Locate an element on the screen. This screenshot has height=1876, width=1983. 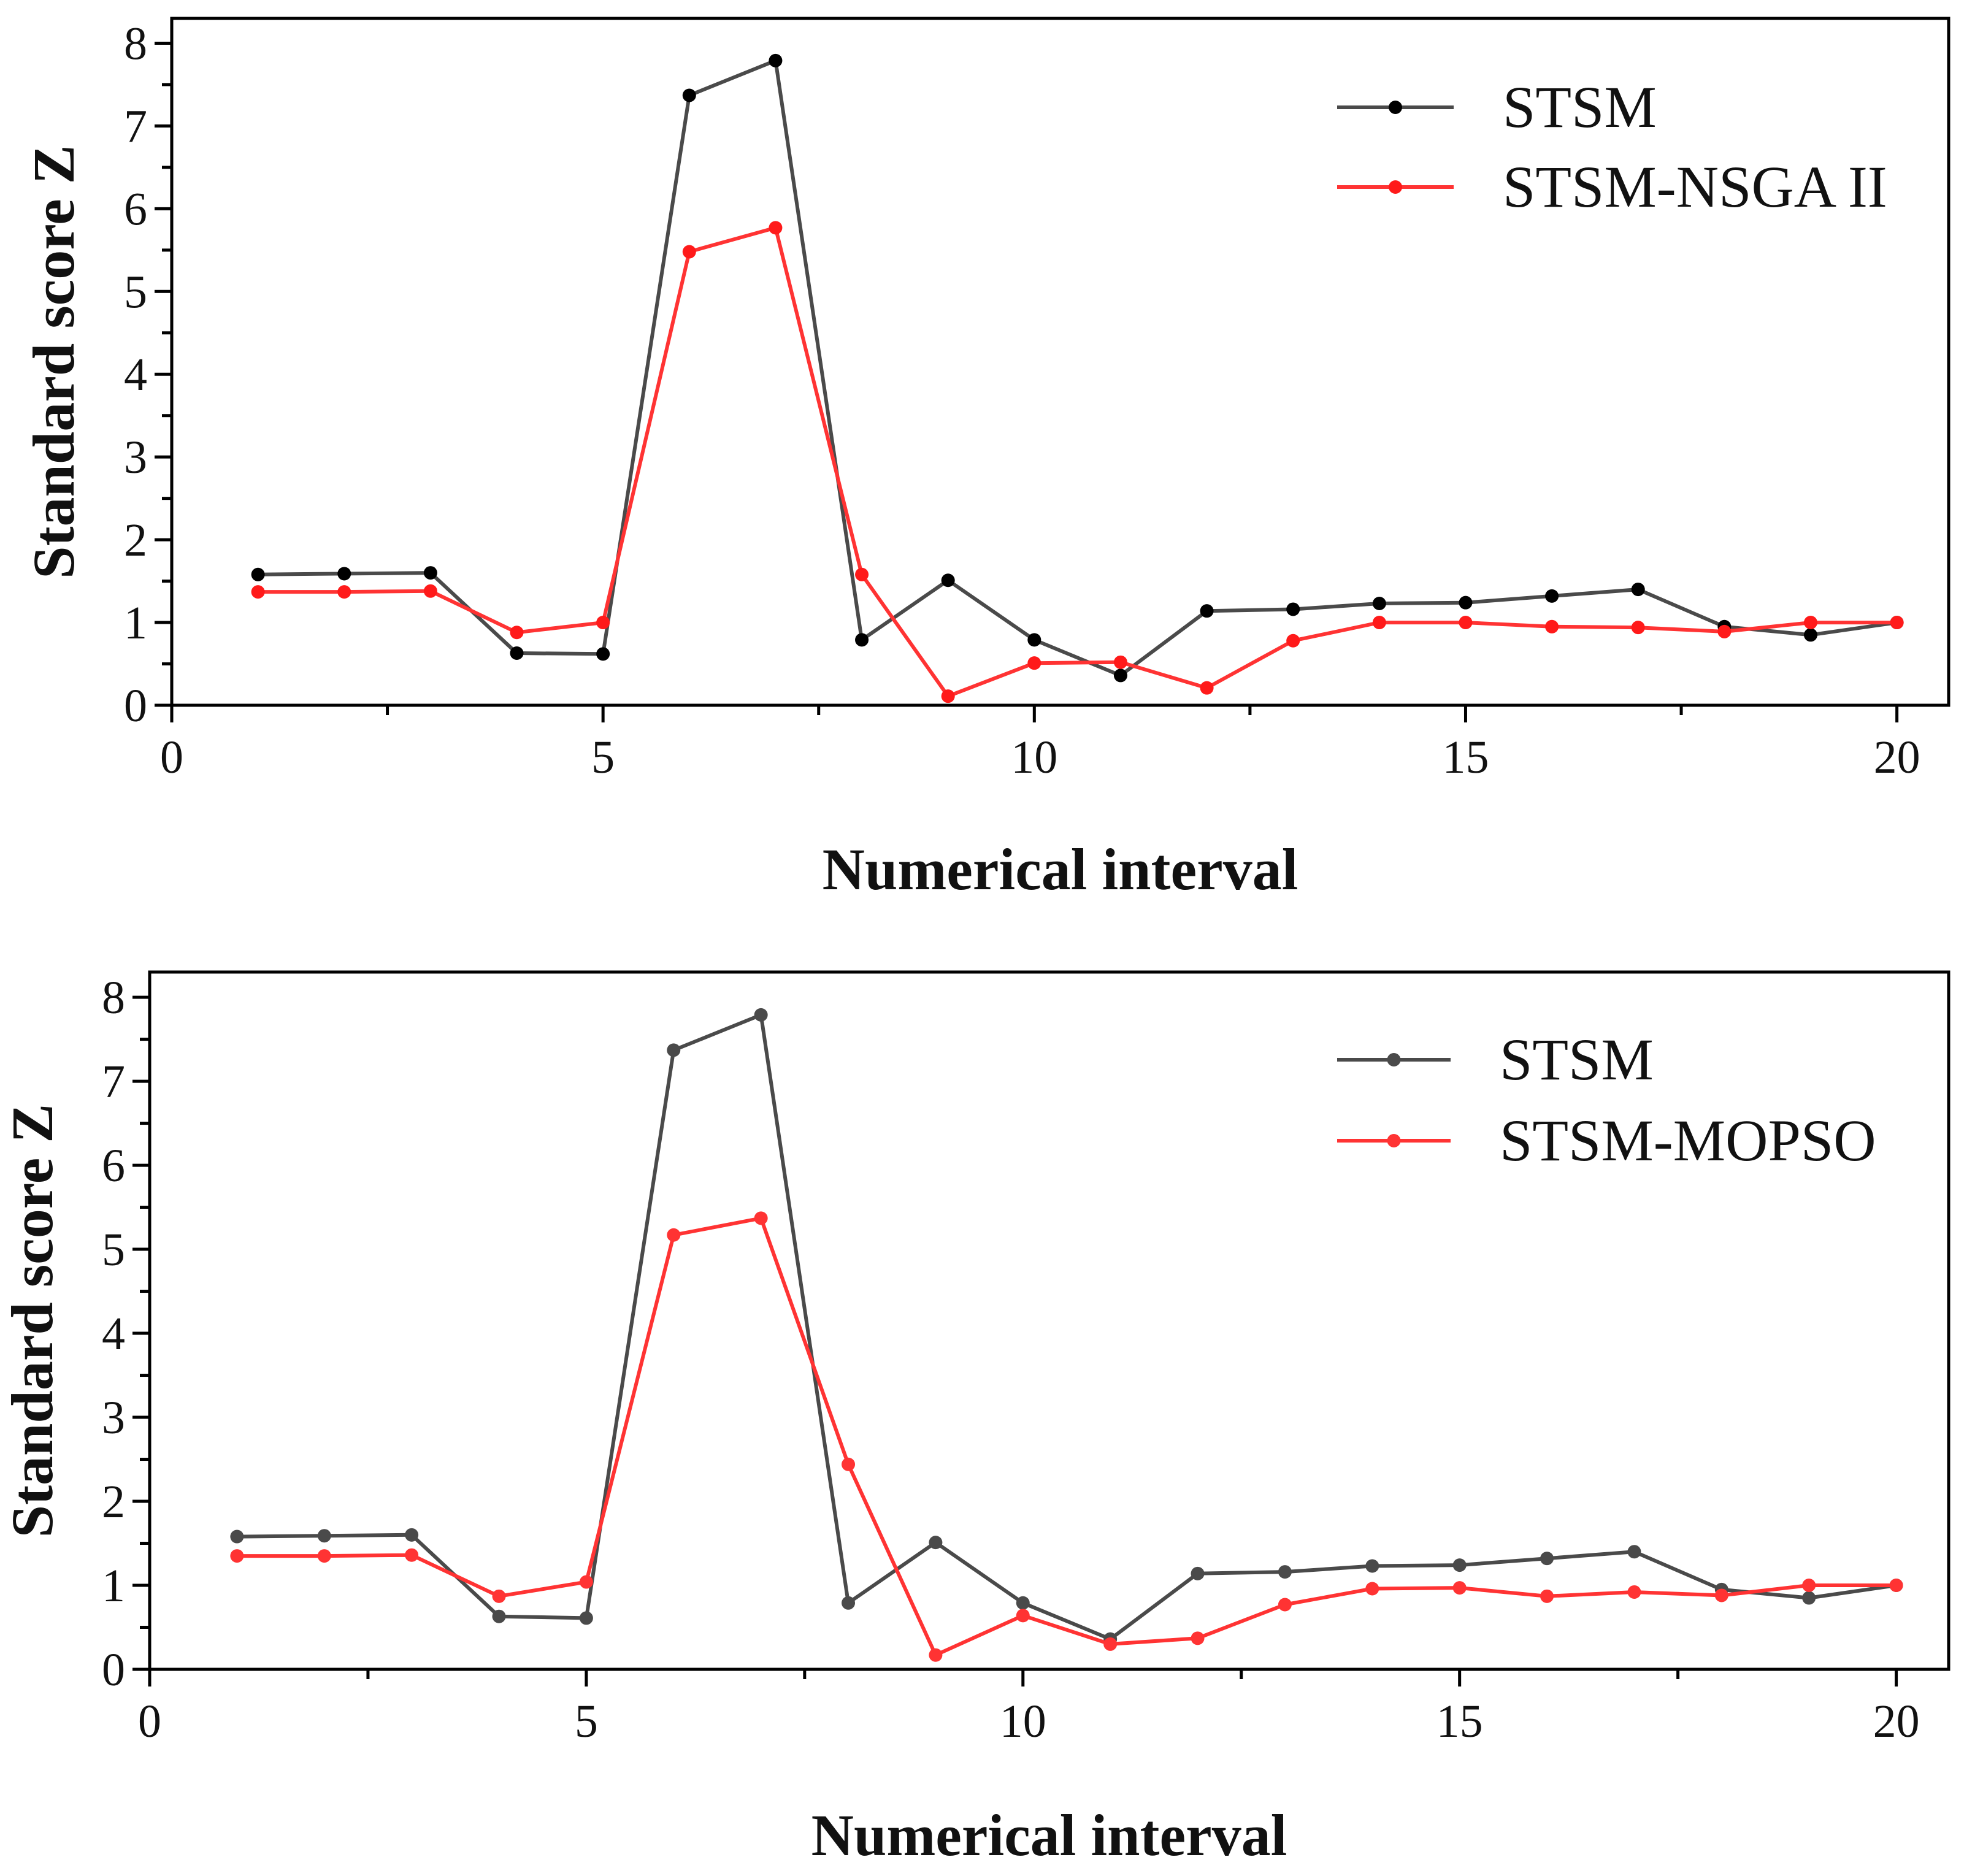
x-tick-label: 15 is located at coordinates (1465, 758).